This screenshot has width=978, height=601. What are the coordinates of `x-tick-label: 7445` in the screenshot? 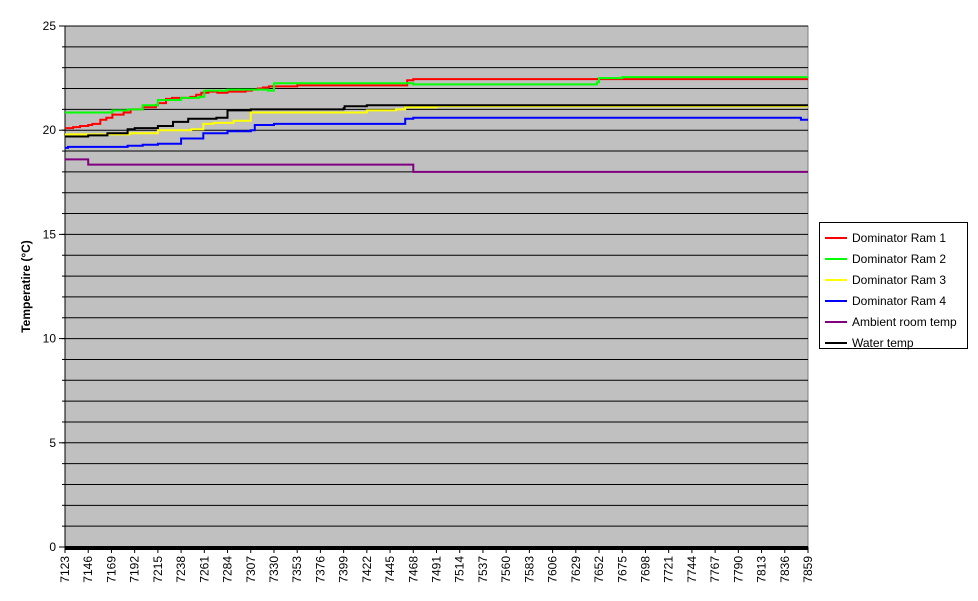 It's located at (390, 569).